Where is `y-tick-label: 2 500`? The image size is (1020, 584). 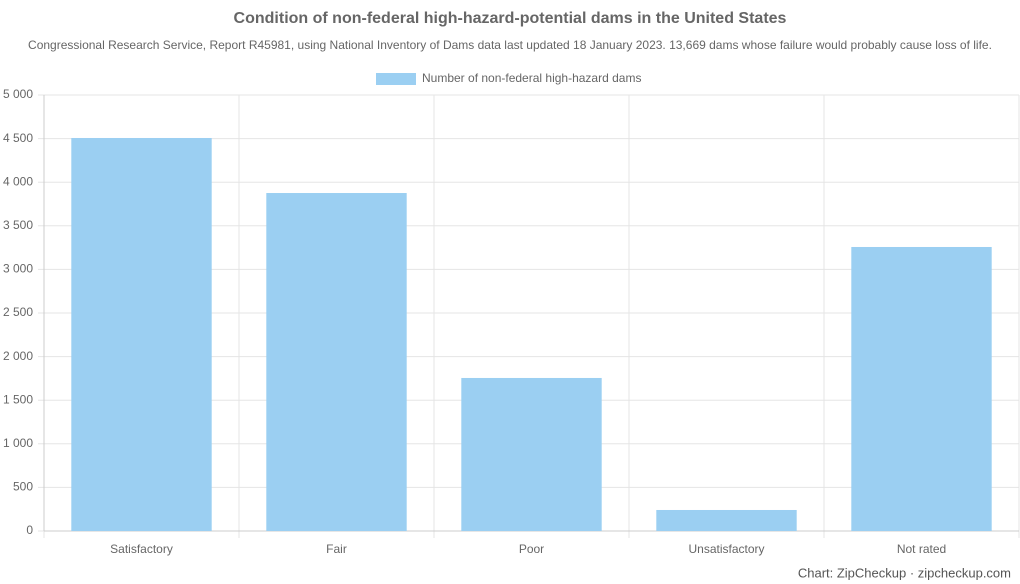
y-tick-label: 2 500 is located at coordinates (18, 312).